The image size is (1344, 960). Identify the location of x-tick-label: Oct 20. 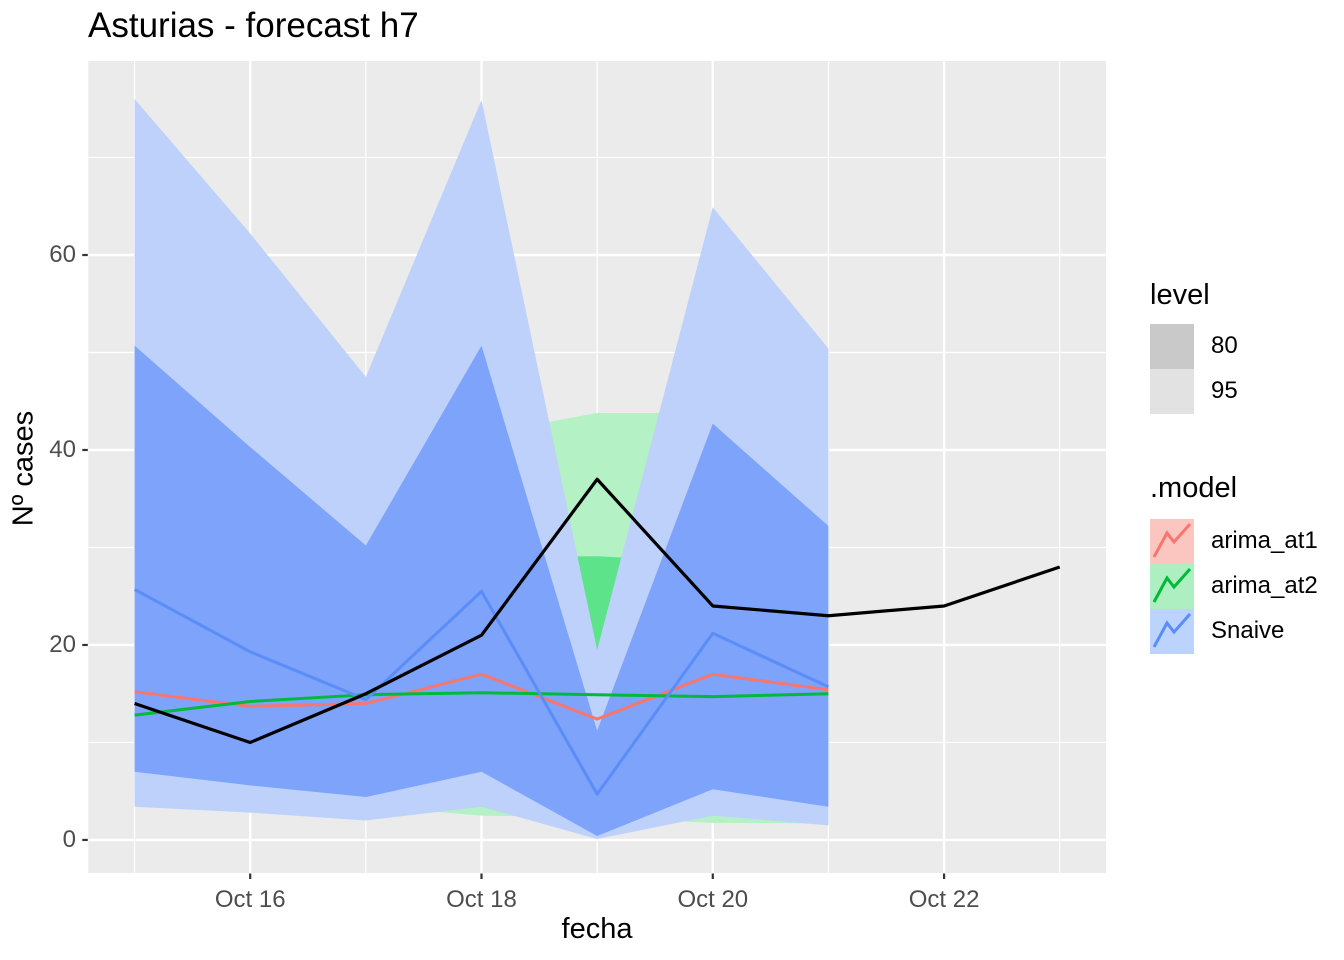
(713, 899).